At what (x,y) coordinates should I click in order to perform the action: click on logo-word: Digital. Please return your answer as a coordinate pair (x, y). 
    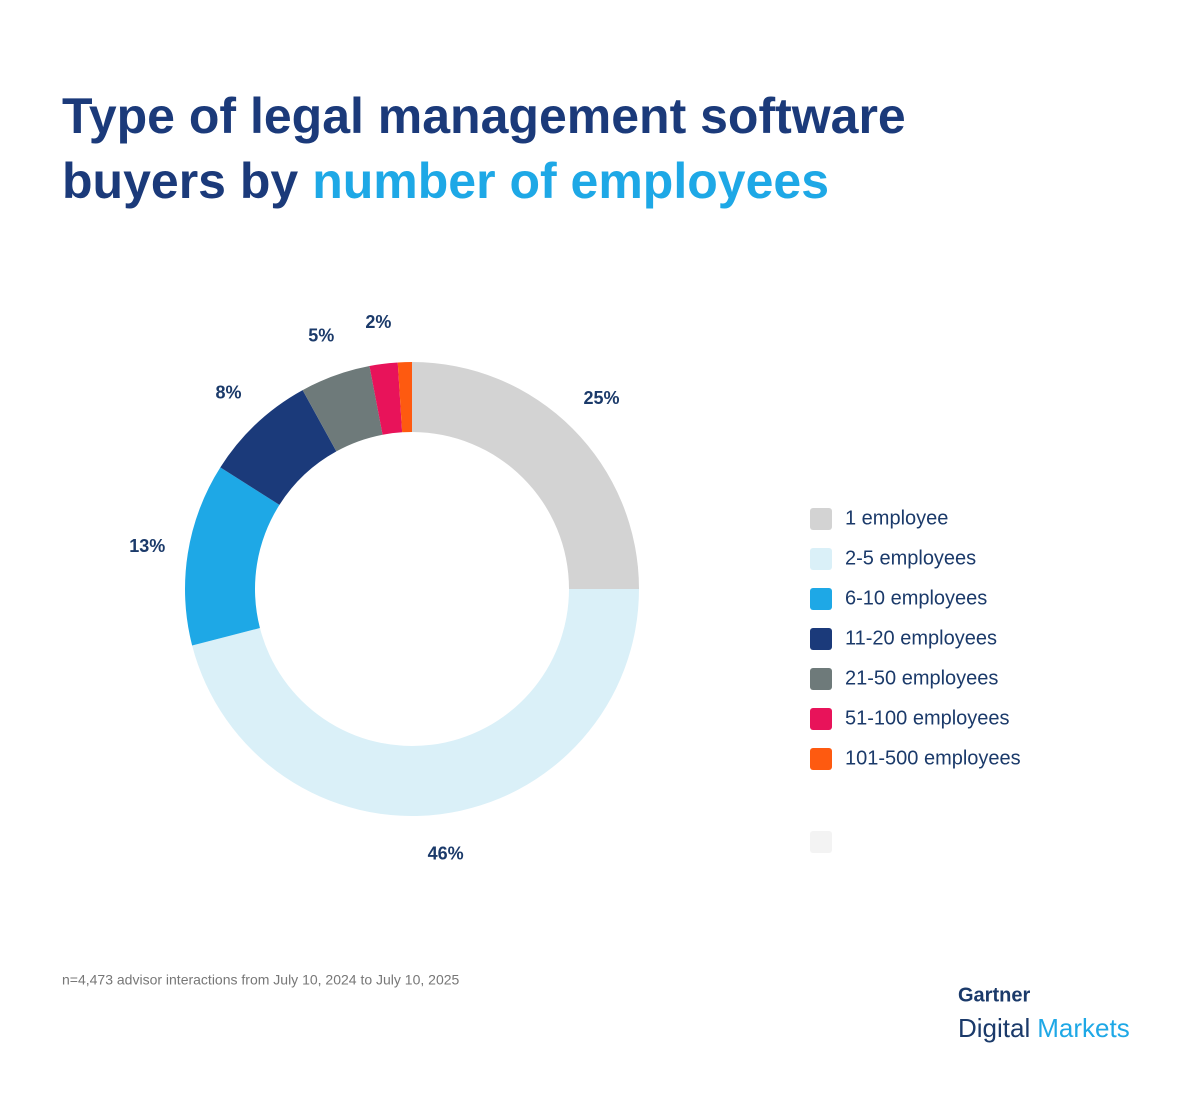
    Looking at the image, I should click on (994, 1028).